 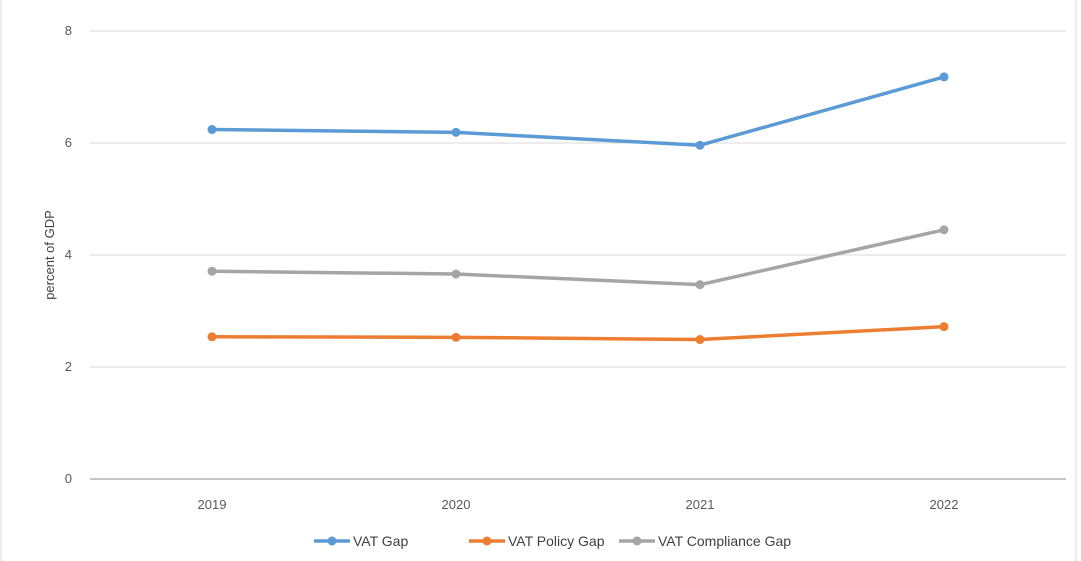 I want to click on x-tick-label: 2022, so click(x=944, y=504).